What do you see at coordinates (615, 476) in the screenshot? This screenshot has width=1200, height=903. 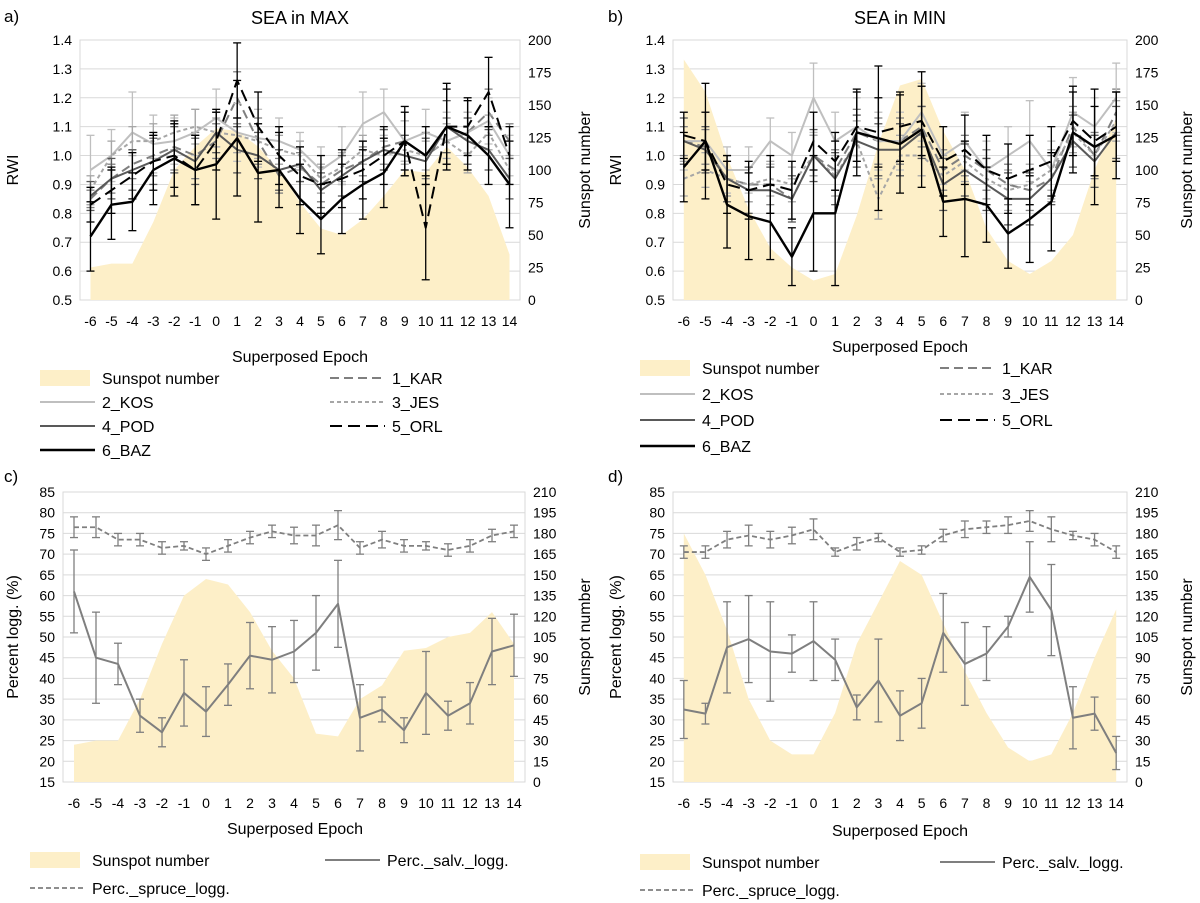 I see `panel-label-d: d)` at bounding box center [615, 476].